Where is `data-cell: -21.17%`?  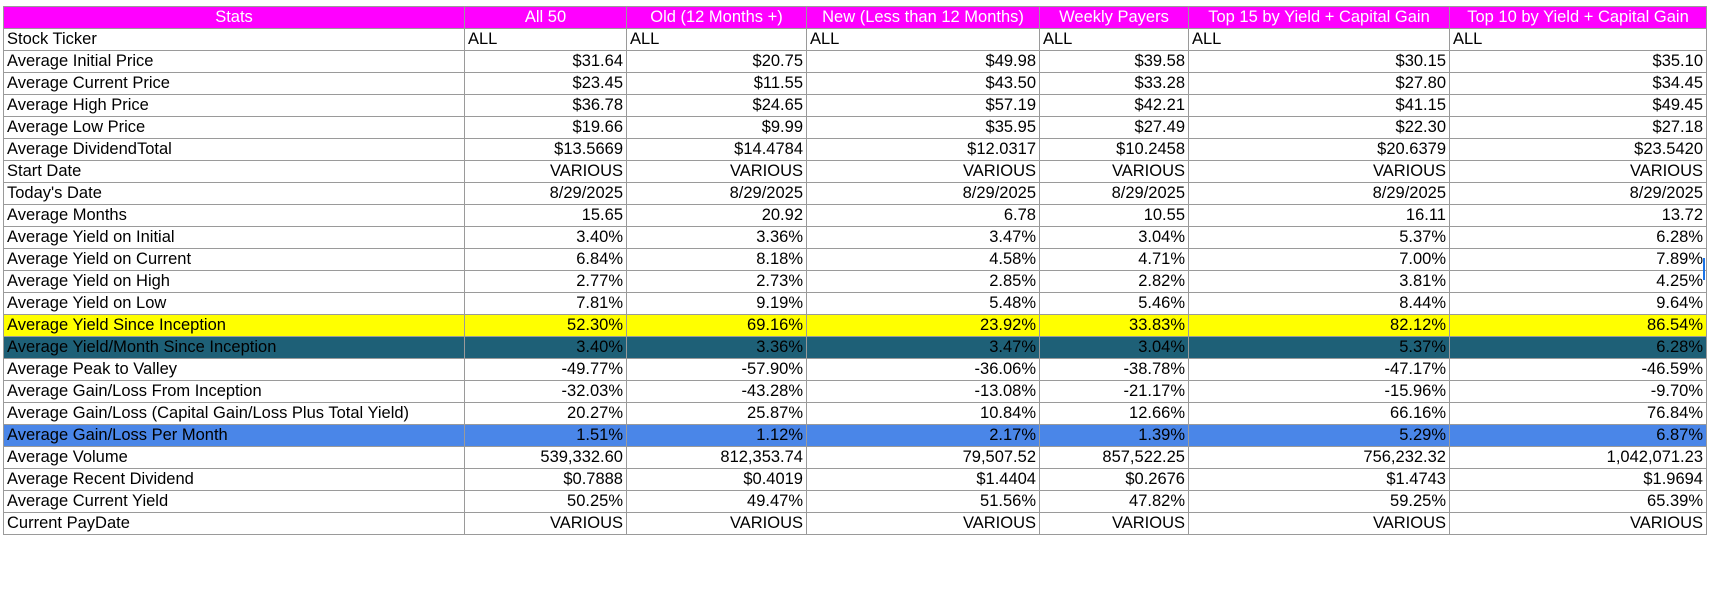 data-cell: -21.17% is located at coordinates (1114, 391).